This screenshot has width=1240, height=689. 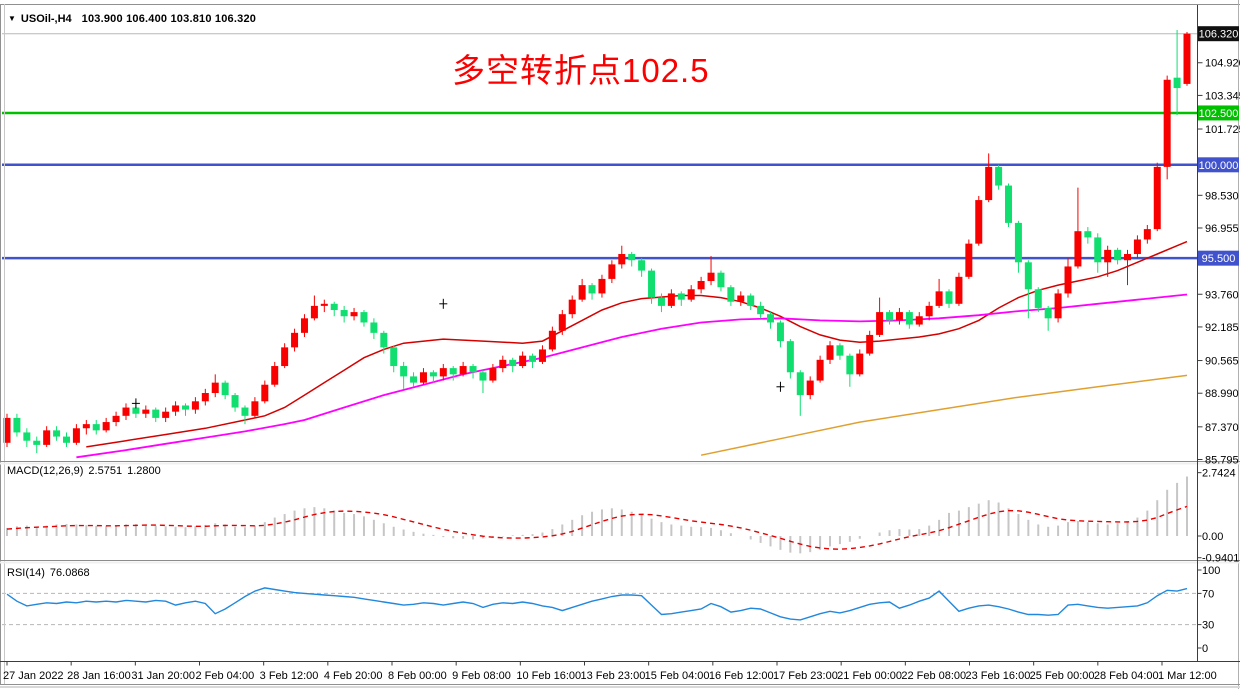 I want to click on rsi-panel, so click(x=599, y=606).